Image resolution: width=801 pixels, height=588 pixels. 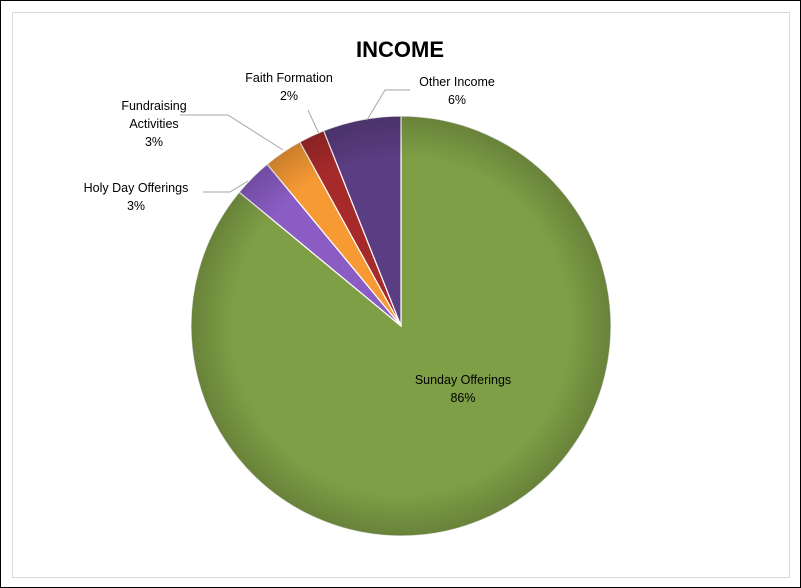 What do you see at coordinates (153, 124) in the screenshot?
I see `slice-label-fundraising-line2: Activities` at bounding box center [153, 124].